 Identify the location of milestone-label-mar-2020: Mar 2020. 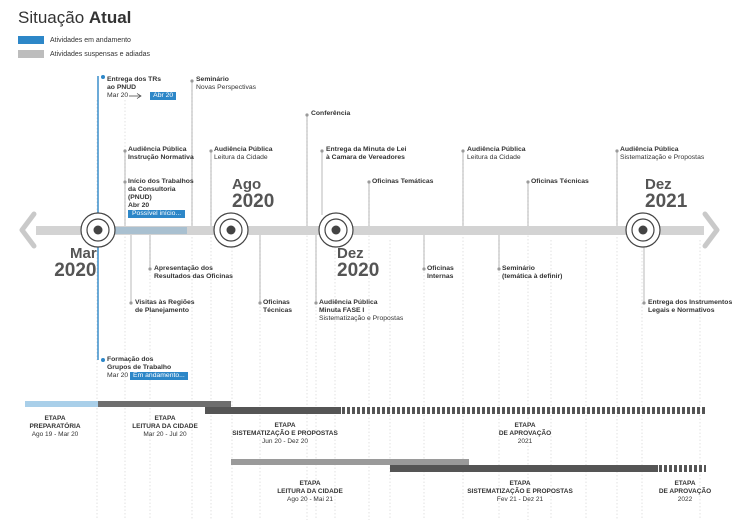
(75, 263).